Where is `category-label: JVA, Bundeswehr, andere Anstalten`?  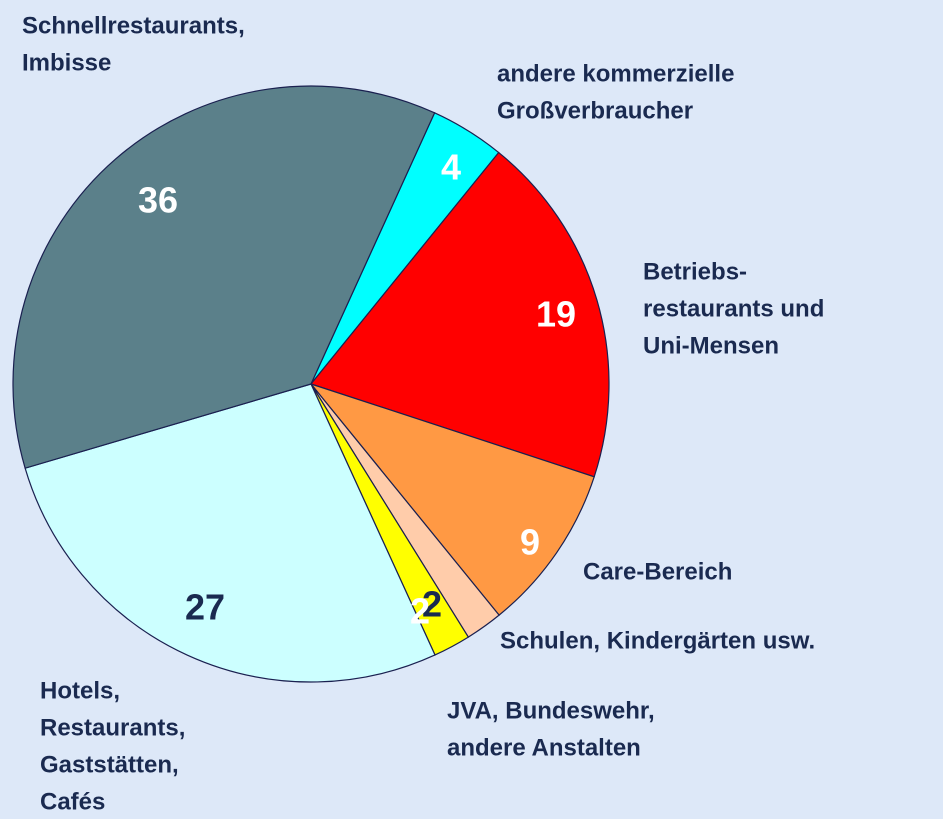
category-label: JVA, Bundeswehr, andere Anstalten is located at coordinates (551, 729).